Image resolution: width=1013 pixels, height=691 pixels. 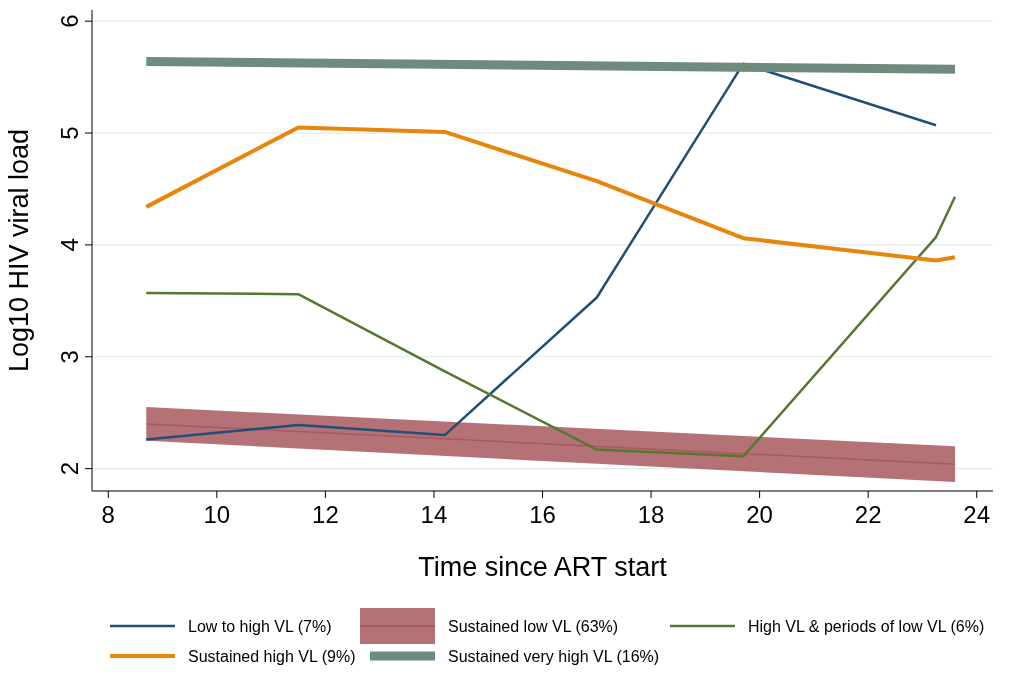 I want to click on y-tick-label: 3, so click(x=69, y=357).